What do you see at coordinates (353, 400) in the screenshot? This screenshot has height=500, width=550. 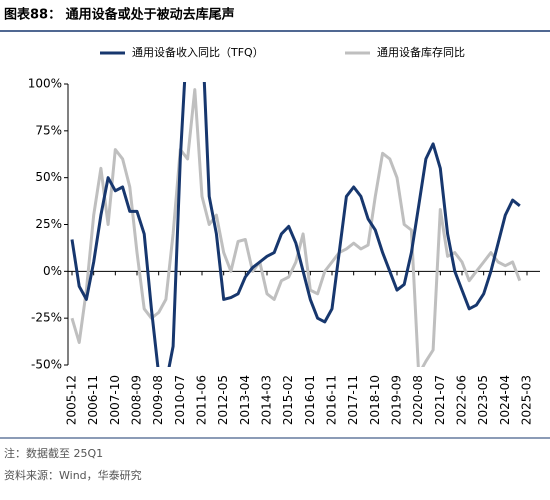 I see `x-tick-label: 2017-11` at bounding box center [353, 400].